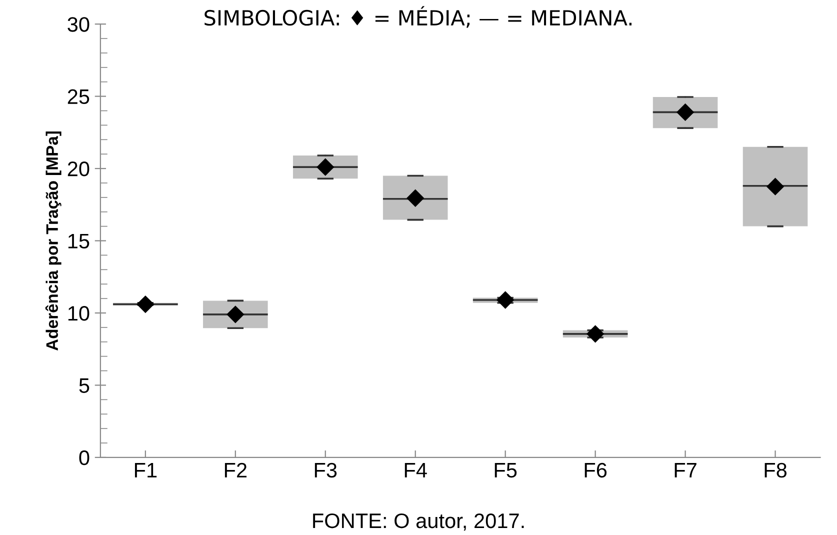 The width and height of the screenshot is (837, 535). What do you see at coordinates (235, 470) in the screenshot?
I see `x-tick-label: F2` at bounding box center [235, 470].